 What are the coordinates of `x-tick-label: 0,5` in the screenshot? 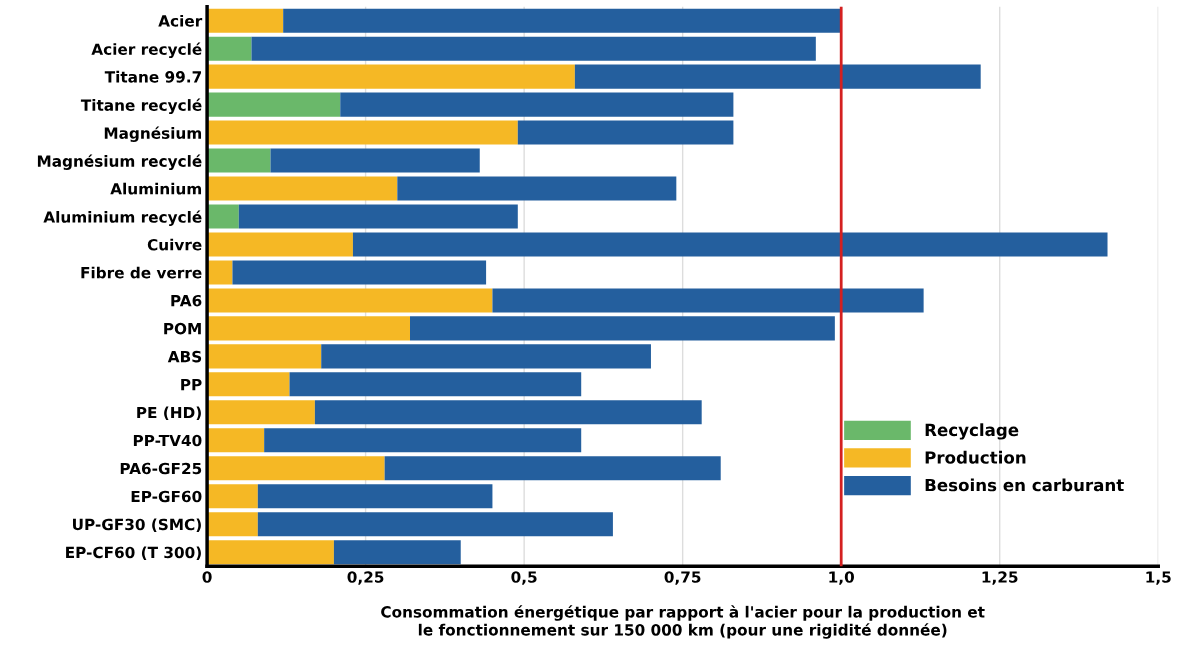 It's located at (524, 578).